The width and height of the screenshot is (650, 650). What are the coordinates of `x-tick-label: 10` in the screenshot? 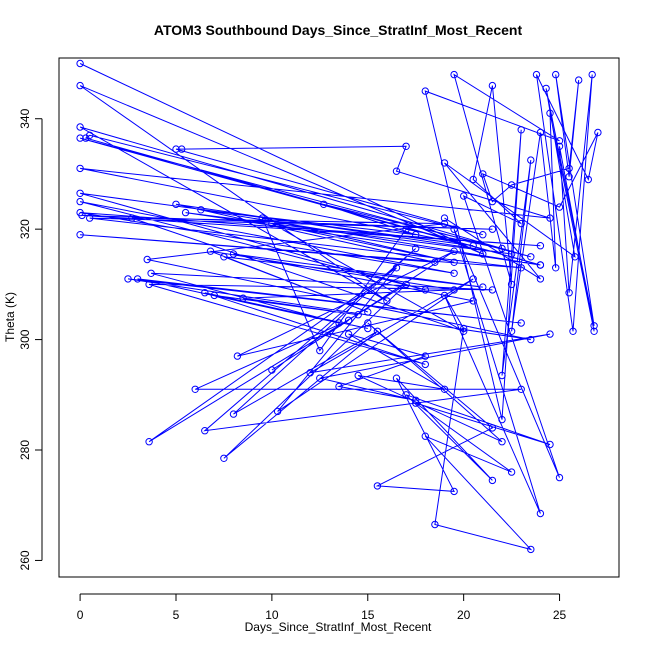 It's located at (272, 615).